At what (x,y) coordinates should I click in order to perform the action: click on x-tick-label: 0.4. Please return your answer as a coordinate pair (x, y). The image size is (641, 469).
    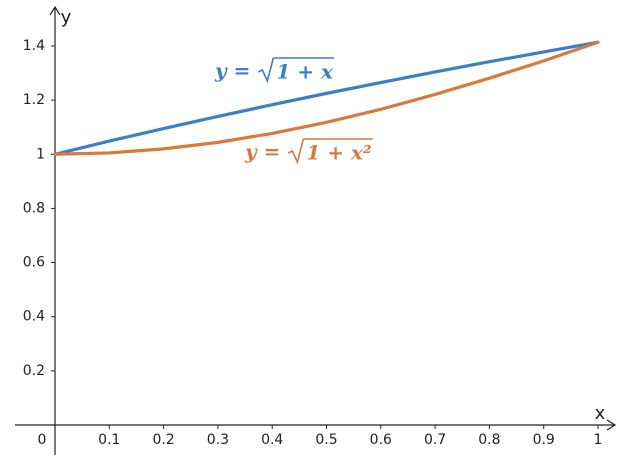
    Looking at the image, I should click on (272, 440).